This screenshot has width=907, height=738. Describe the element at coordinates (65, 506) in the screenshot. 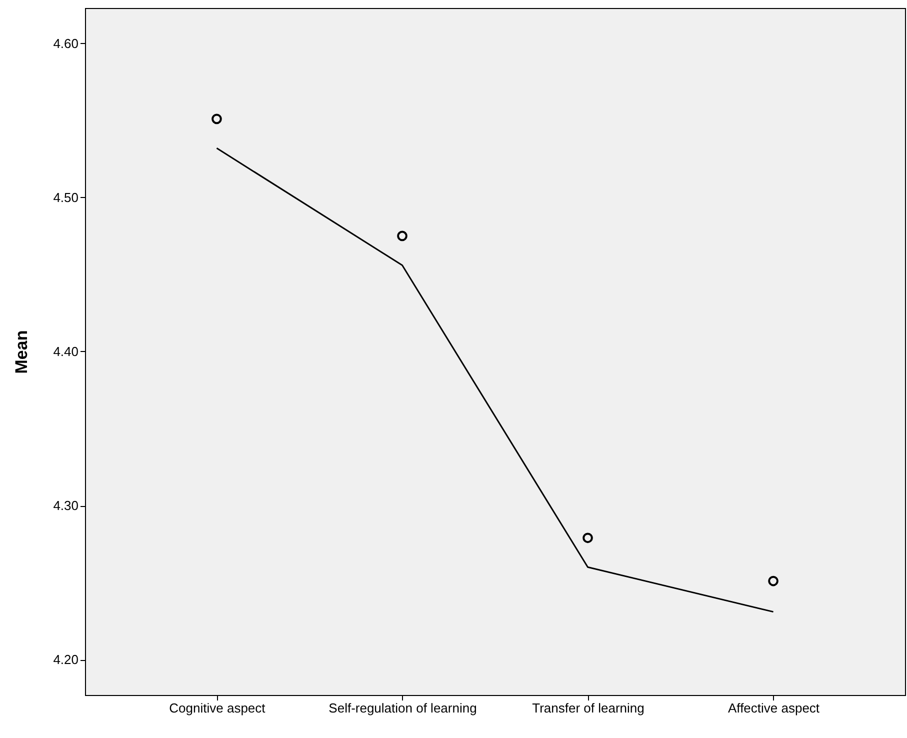

I see `y-tick-label: 4.30` at that location.